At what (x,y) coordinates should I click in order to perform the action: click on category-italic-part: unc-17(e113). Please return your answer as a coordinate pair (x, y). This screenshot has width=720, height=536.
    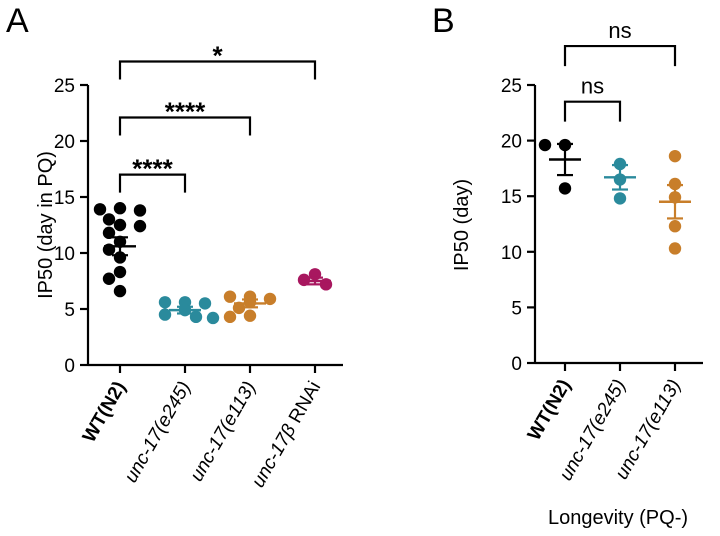
    Looking at the image, I should click on (223, 431).